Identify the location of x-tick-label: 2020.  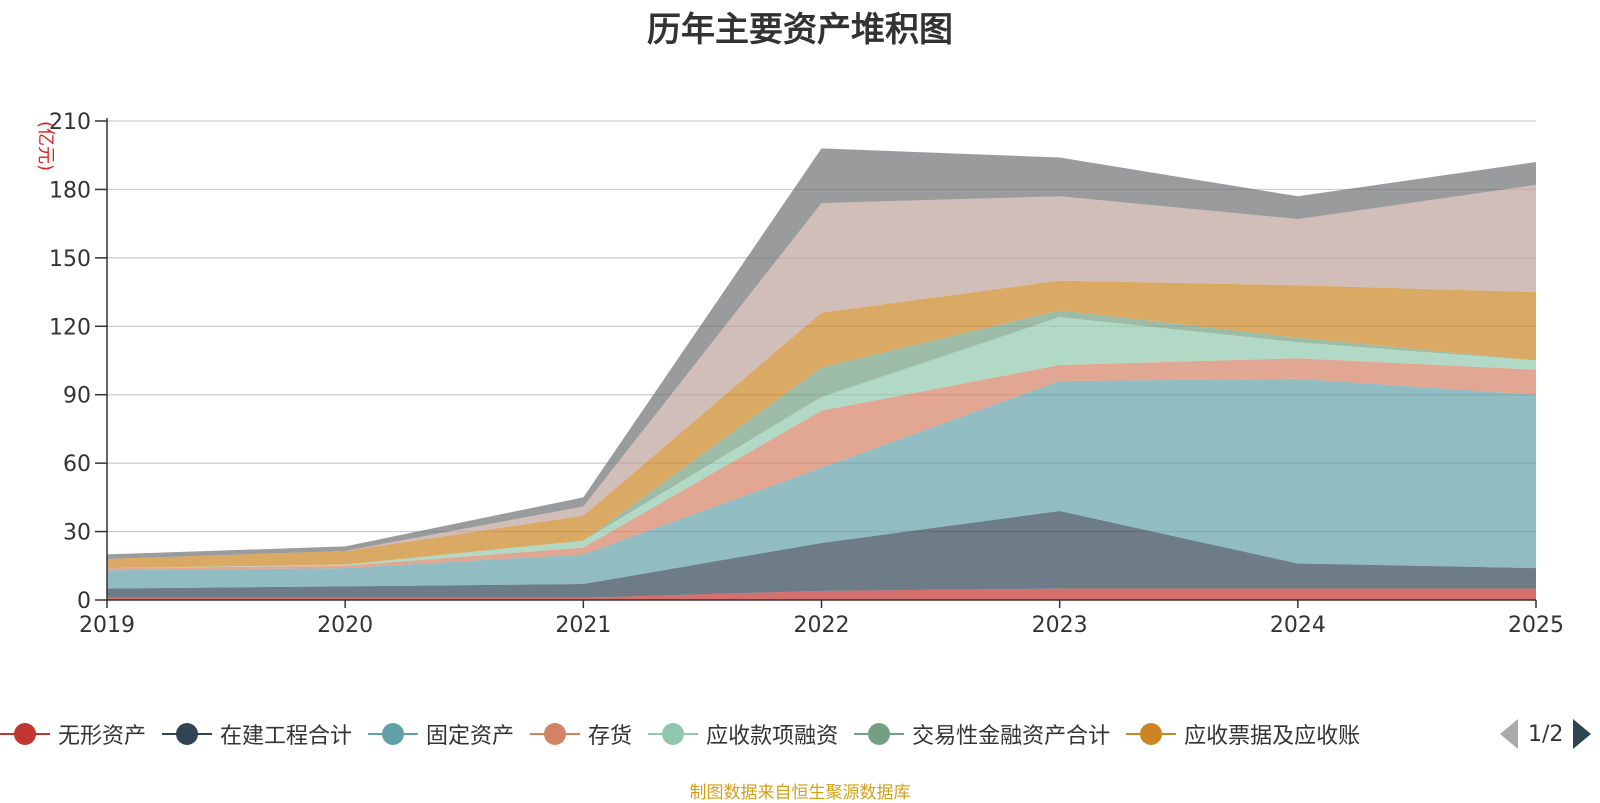
(345, 625).